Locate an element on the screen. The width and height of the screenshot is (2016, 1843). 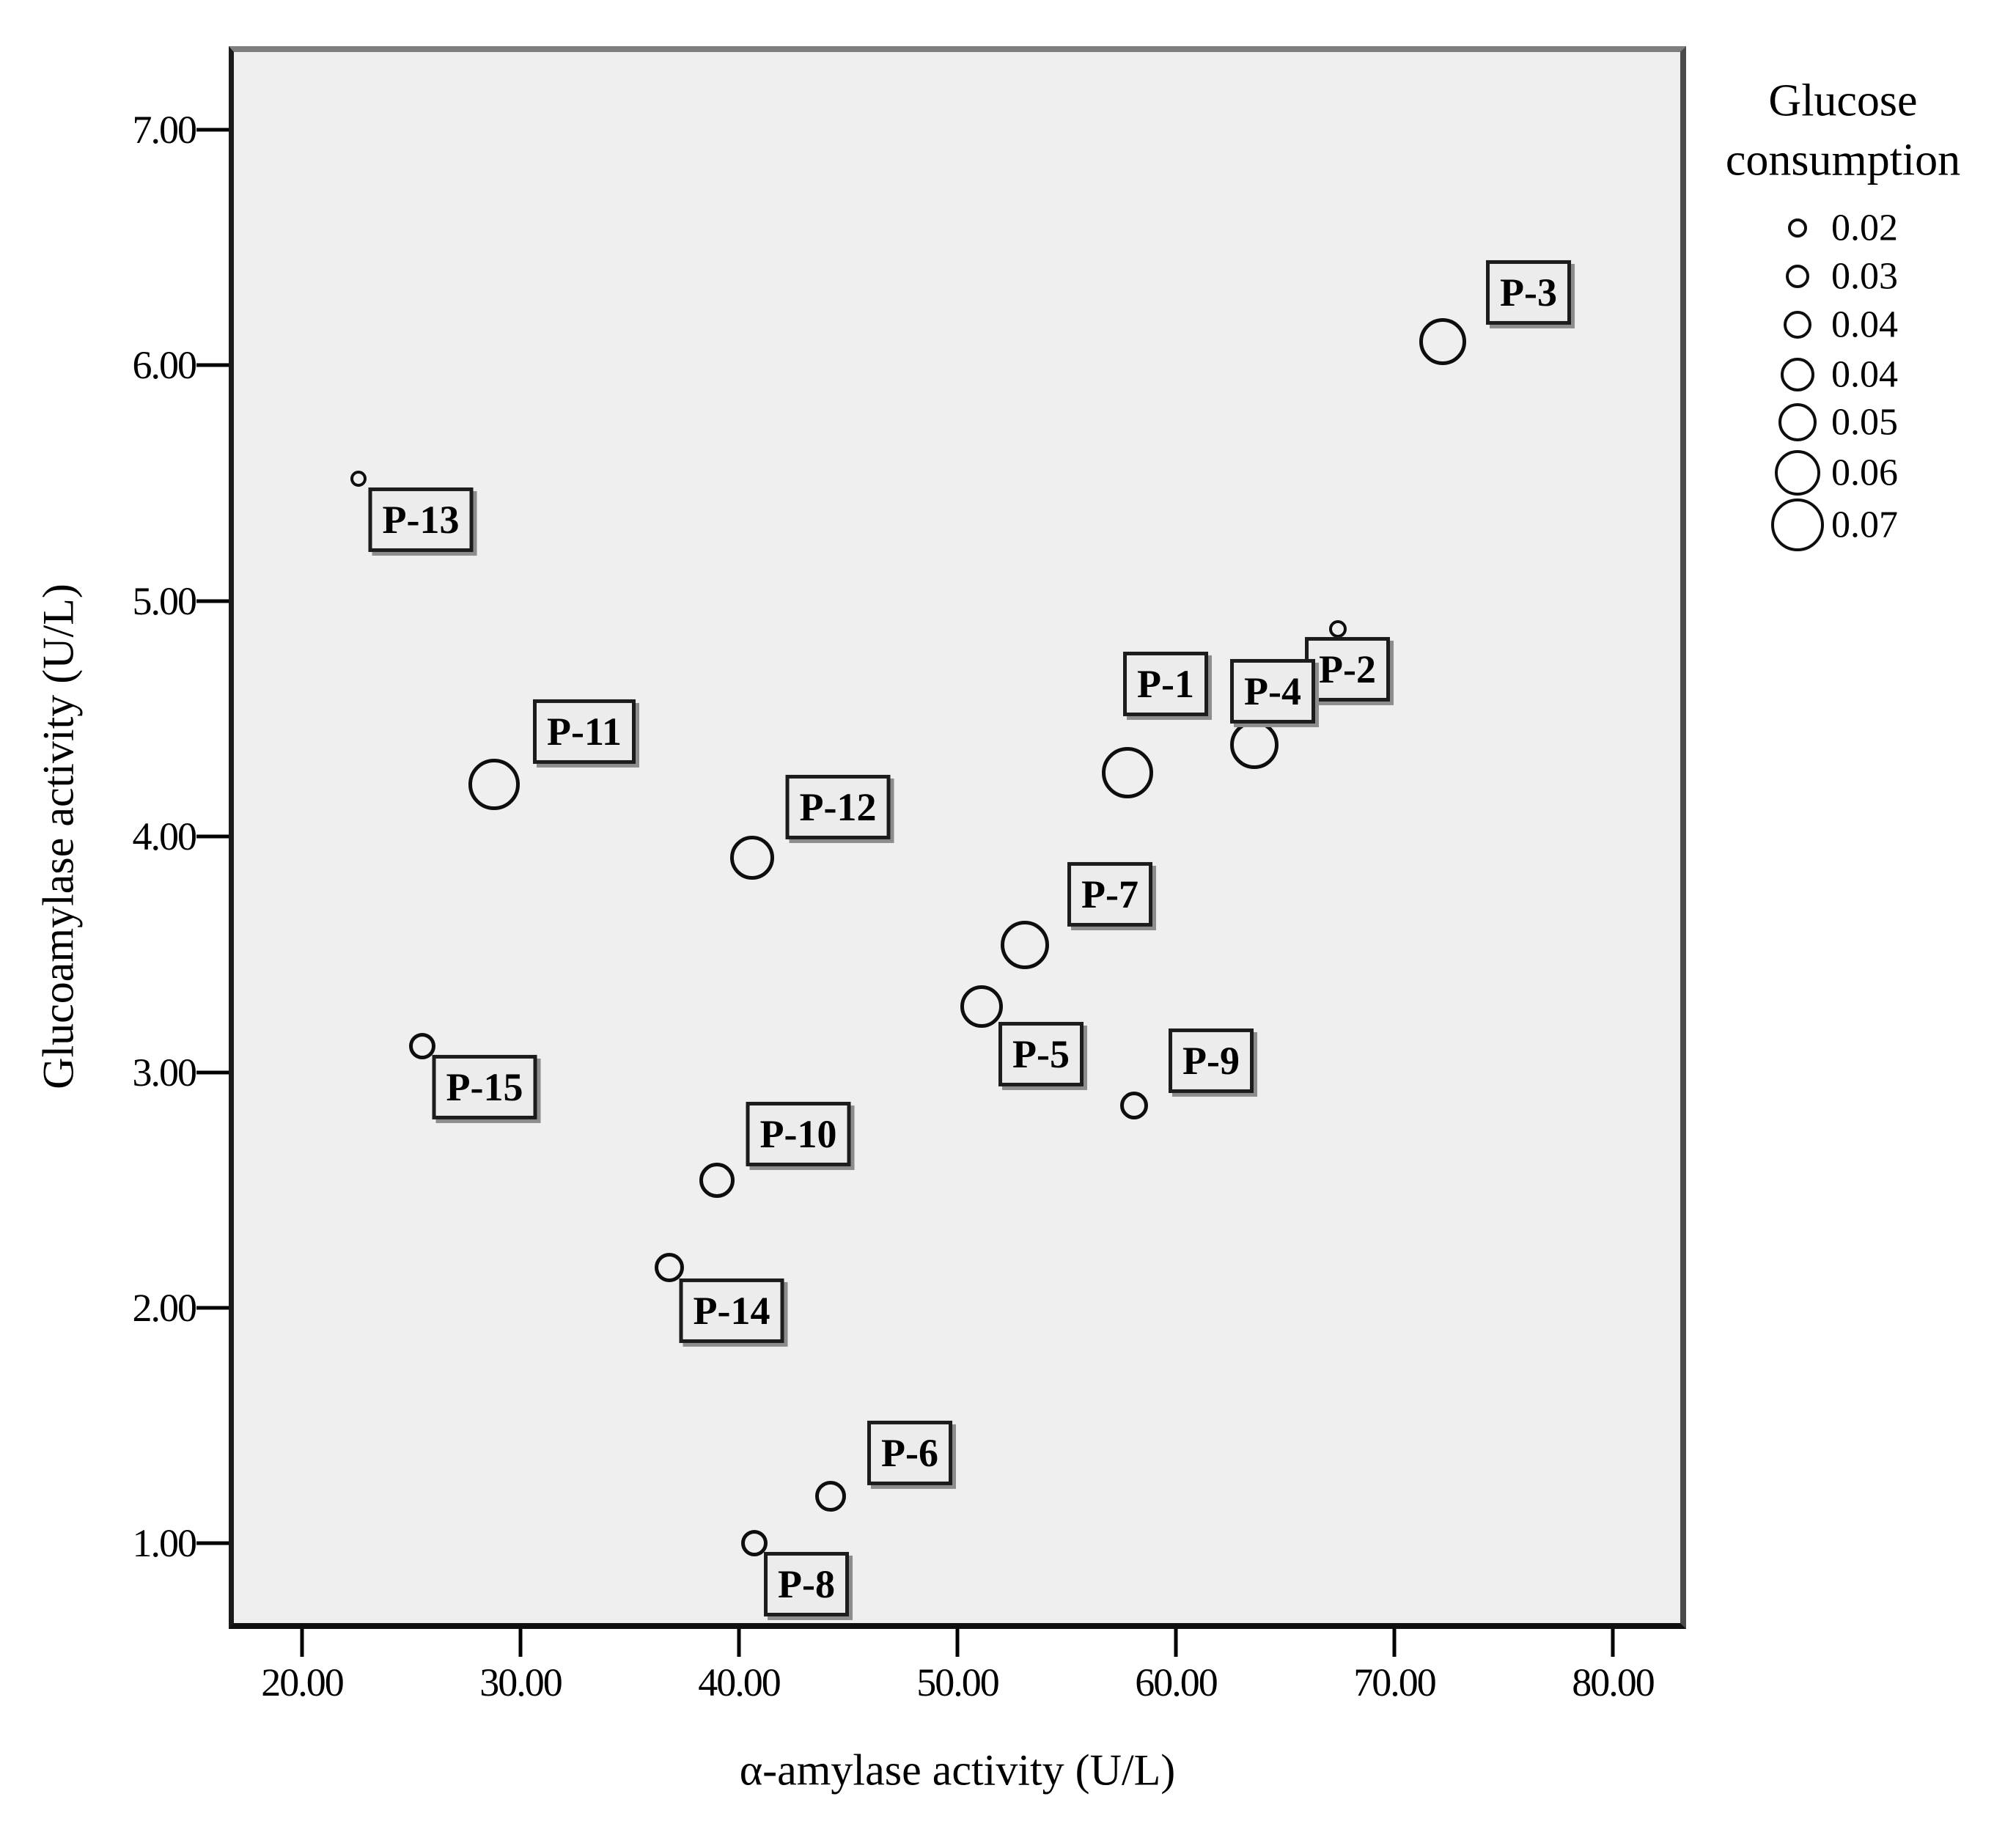
legend-title: Glucose consumption is located at coordinates (1843, 130).